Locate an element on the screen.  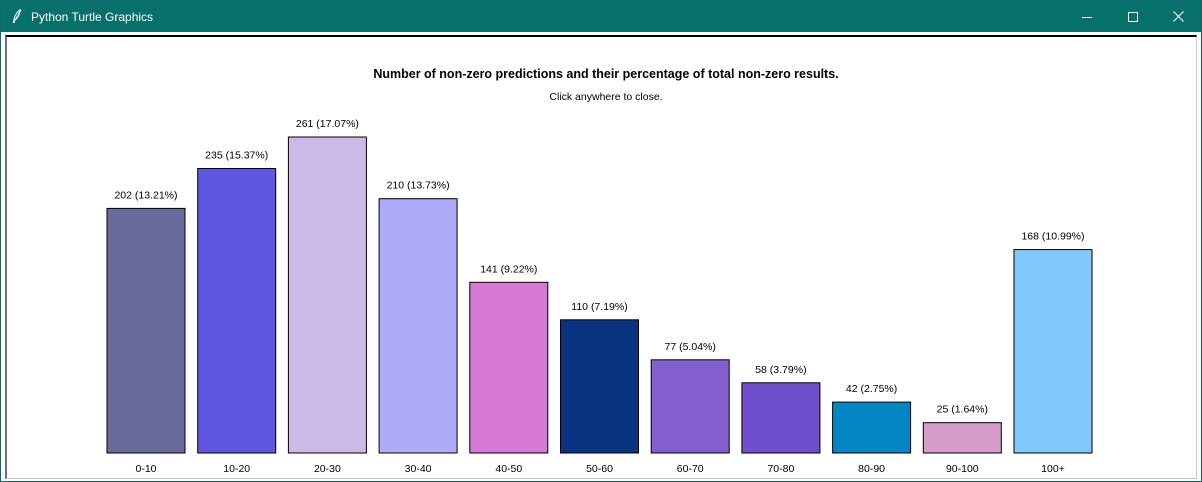
x-tick-label: 30-40 is located at coordinates (418, 469).